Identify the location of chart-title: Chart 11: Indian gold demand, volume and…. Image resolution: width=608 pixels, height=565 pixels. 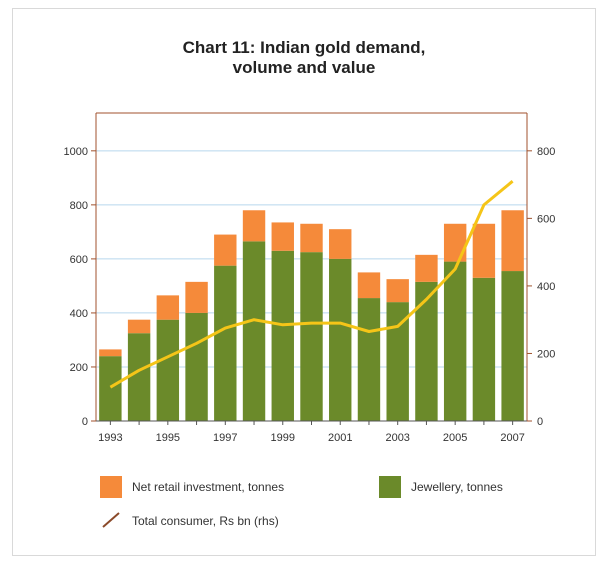
(304, 58).